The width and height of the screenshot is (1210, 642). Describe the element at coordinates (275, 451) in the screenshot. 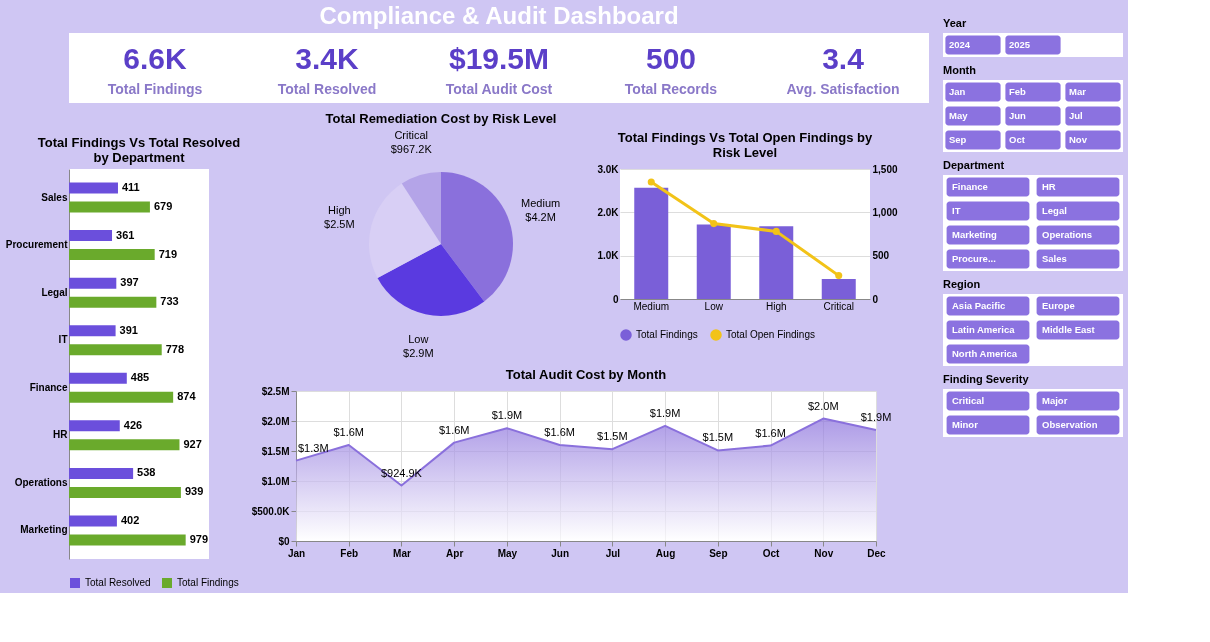

I see `y-tick-label: $1.5M` at that location.